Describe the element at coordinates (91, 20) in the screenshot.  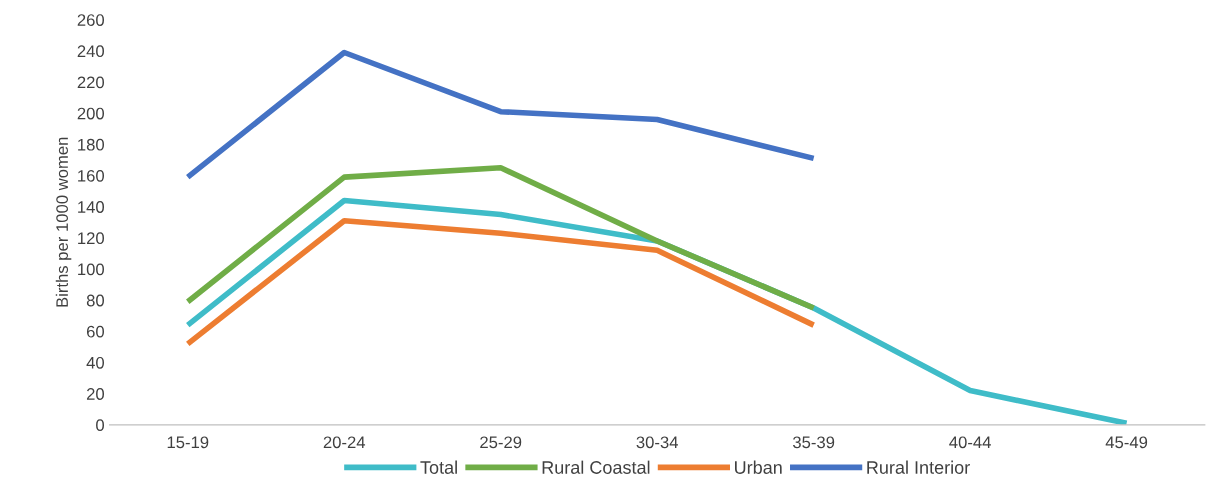
I see `y-tick-label: 260` at that location.